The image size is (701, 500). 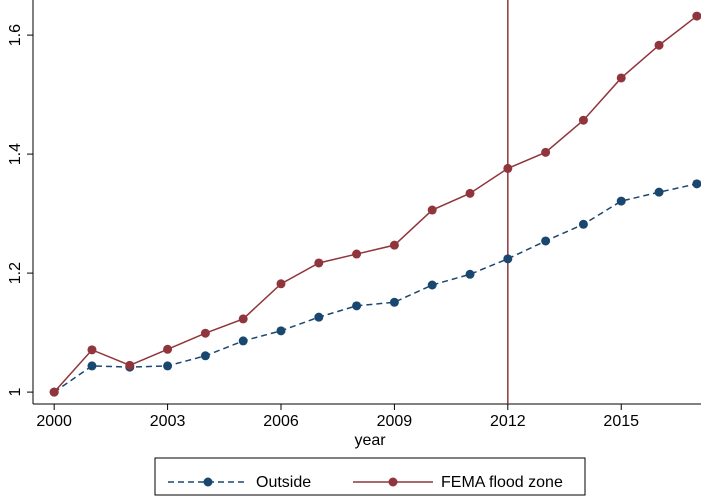 I want to click on y-tick-label: 1.6, so click(x=15, y=35).